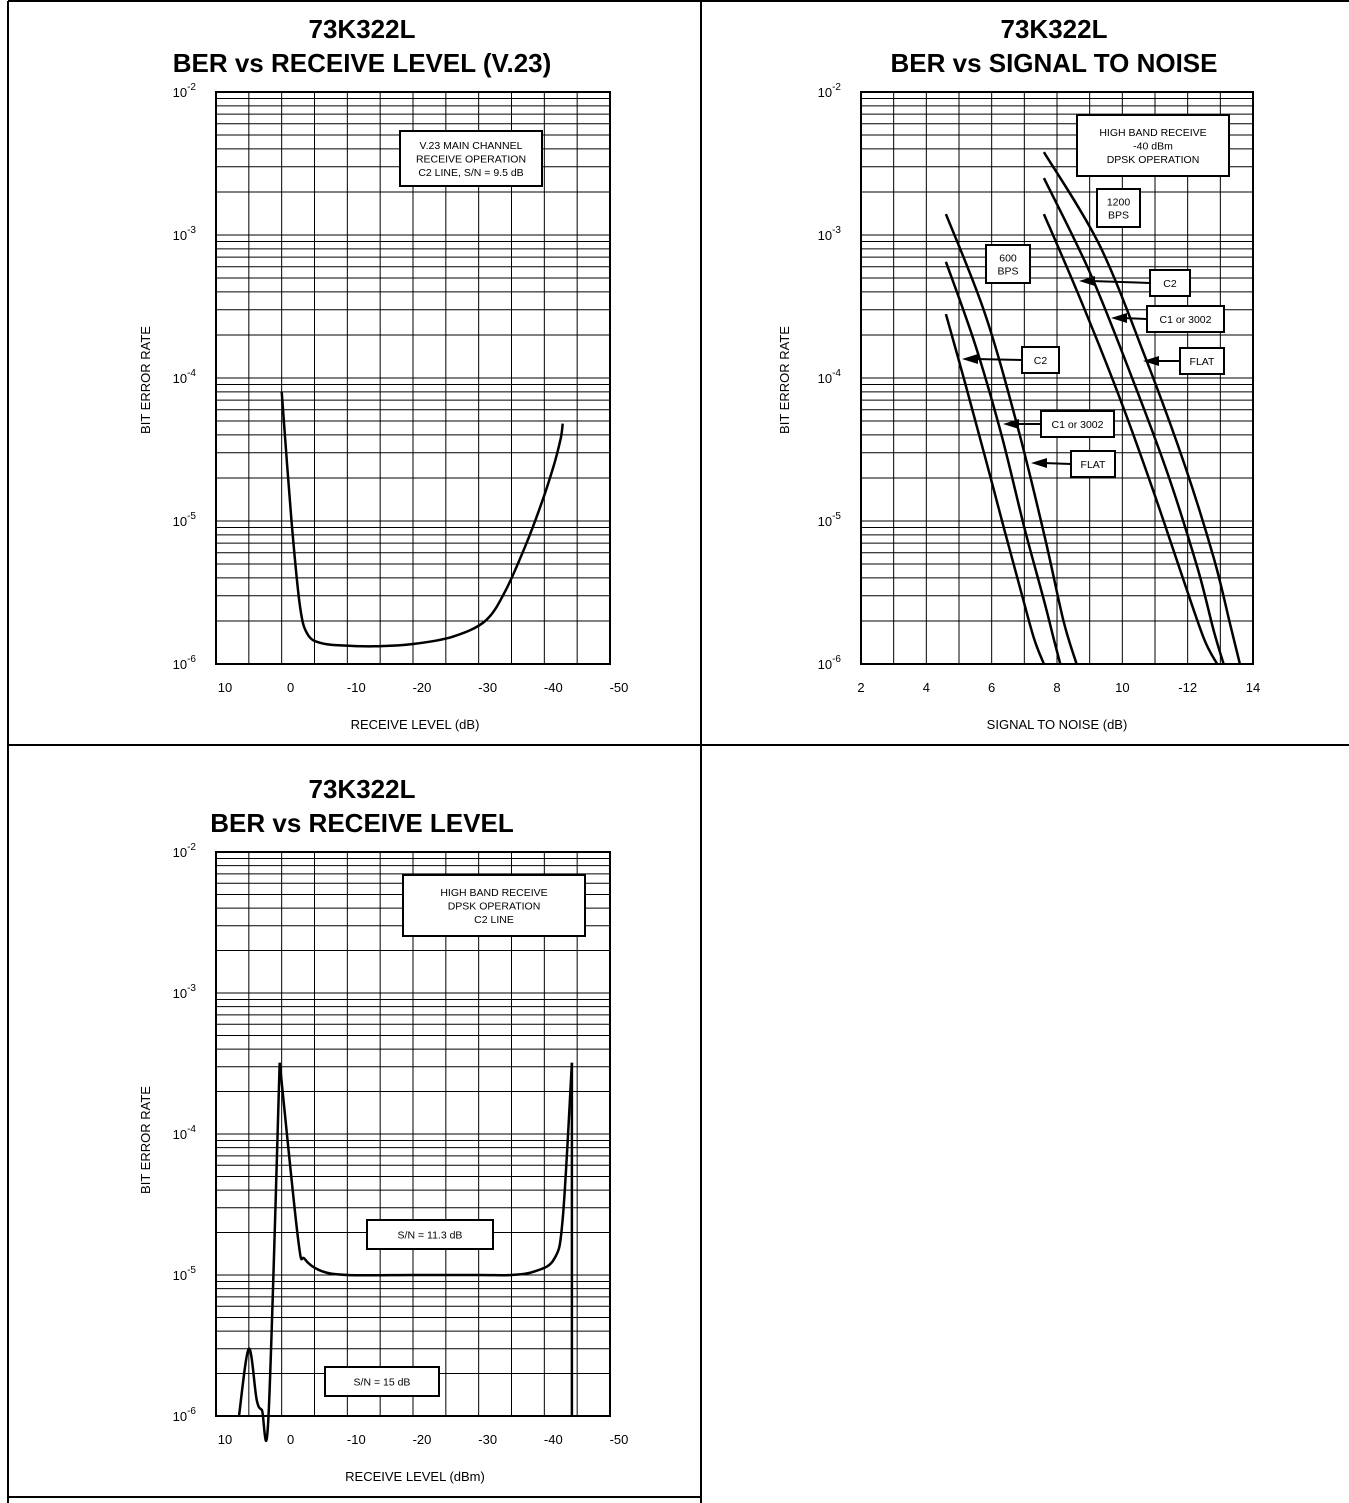 This screenshot has height=1503, width=1349. I want to click on annotation-box: C2, so click(1135, 283).